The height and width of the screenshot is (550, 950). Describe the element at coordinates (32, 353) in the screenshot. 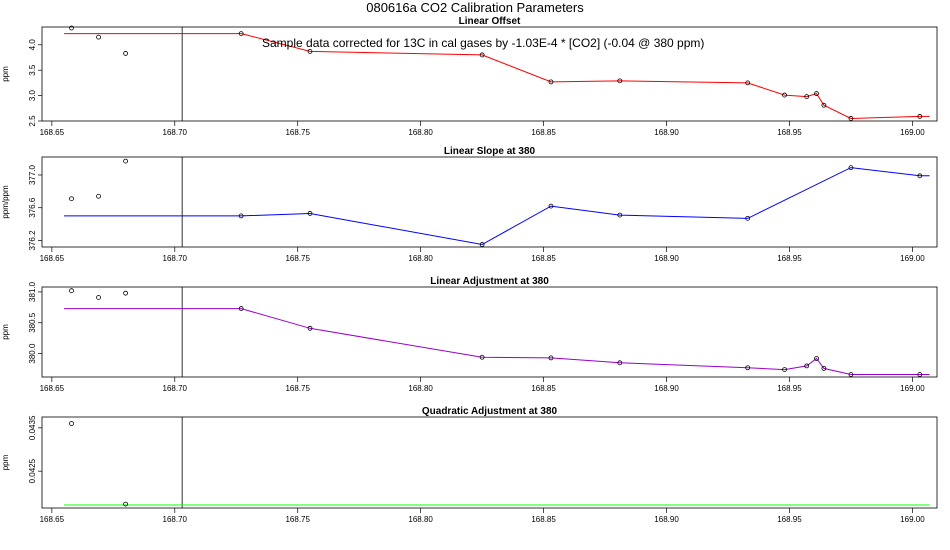

I see `y-tick-label: 380.0` at that location.